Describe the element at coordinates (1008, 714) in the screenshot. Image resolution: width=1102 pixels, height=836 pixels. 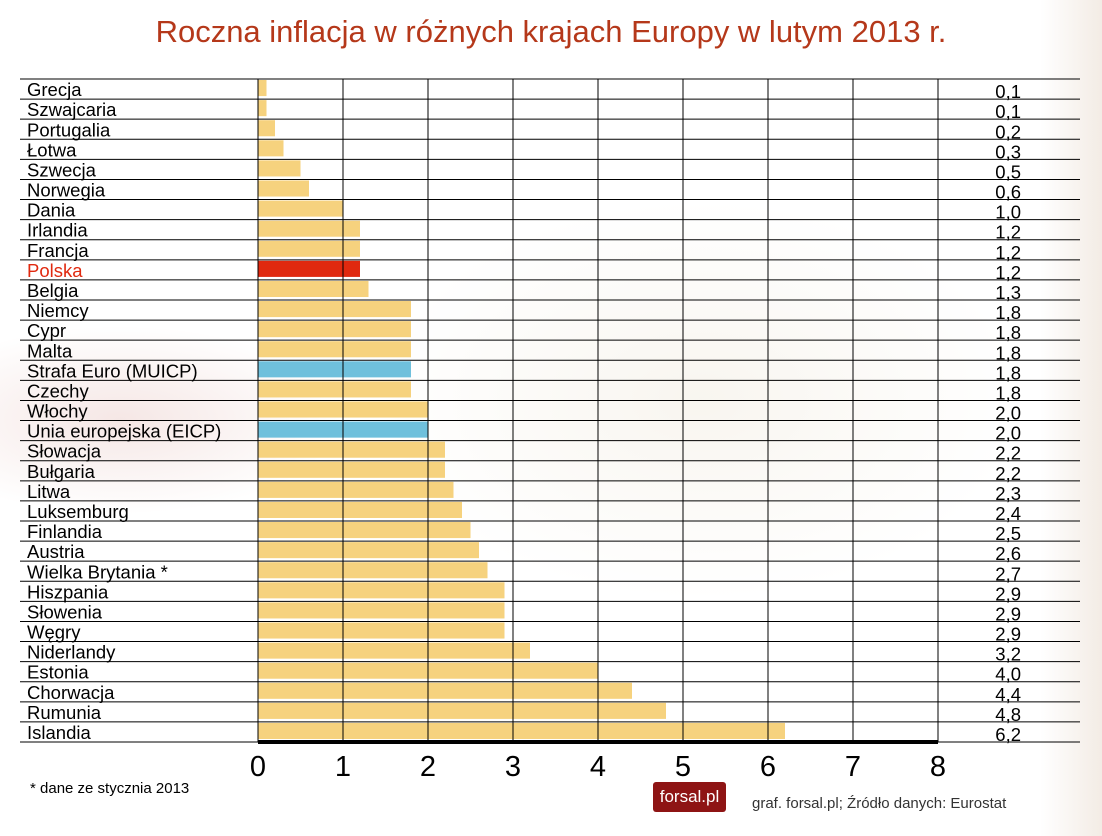
I see `value-label: 4,8` at that location.